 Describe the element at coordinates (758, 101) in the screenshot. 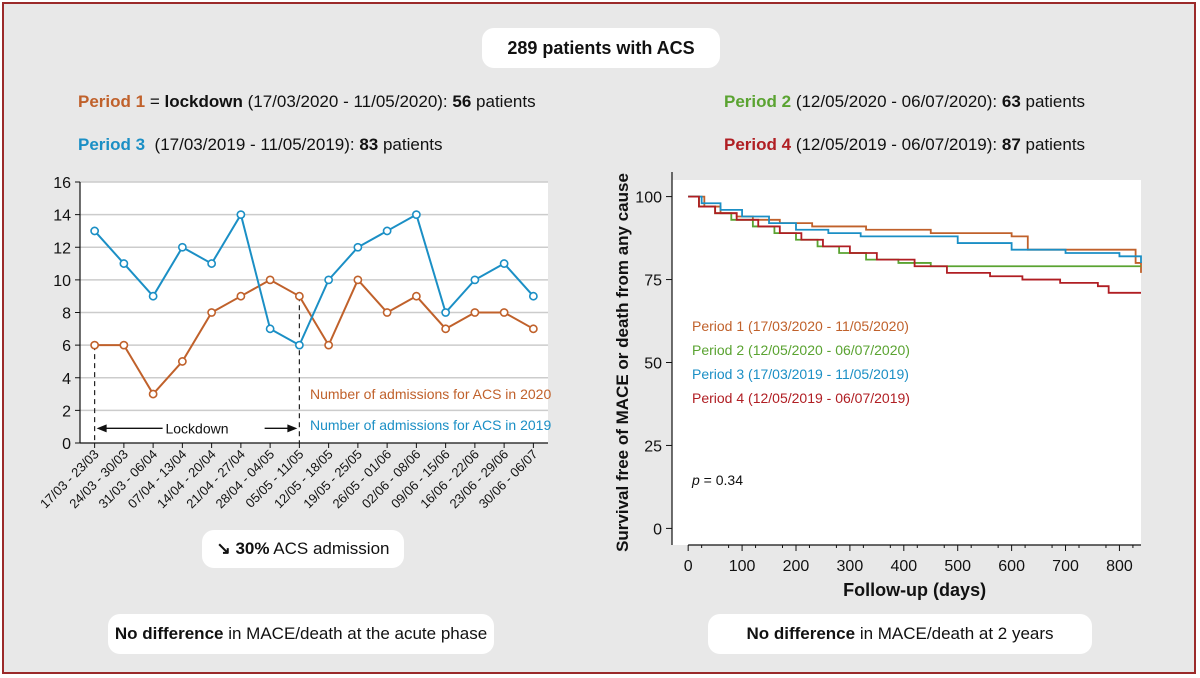

I see `period-2-label: Period 2` at that location.